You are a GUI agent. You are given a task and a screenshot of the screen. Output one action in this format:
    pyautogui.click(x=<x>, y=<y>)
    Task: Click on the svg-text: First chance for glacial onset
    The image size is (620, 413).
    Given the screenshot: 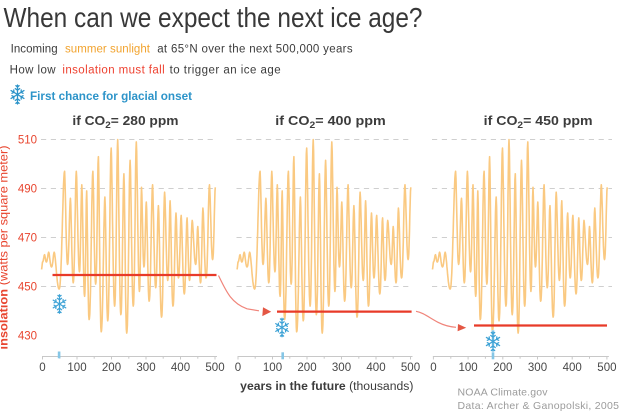 What is the action you would take?
    pyautogui.click(x=111, y=96)
    